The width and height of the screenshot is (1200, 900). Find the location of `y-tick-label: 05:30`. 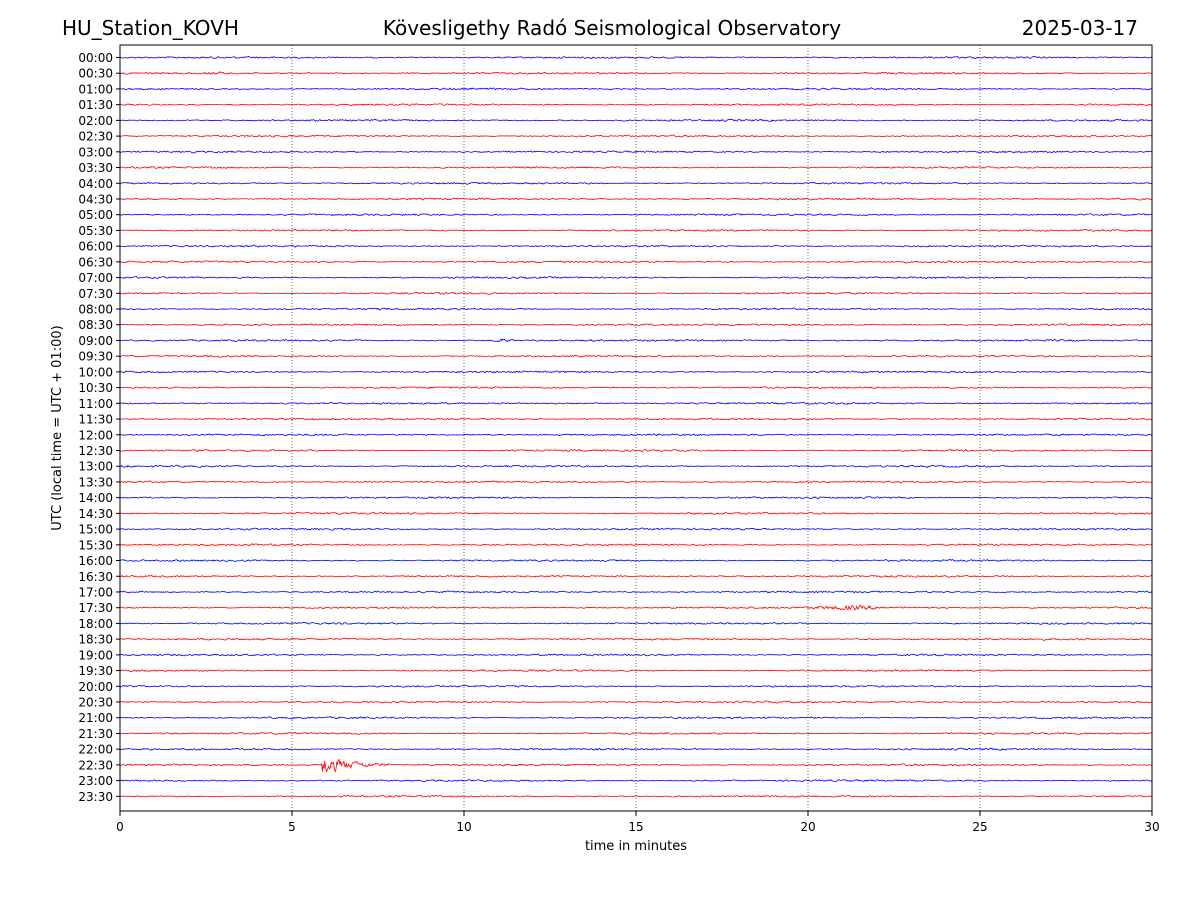

y-tick-label: 05:30 is located at coordinates (95, 231).